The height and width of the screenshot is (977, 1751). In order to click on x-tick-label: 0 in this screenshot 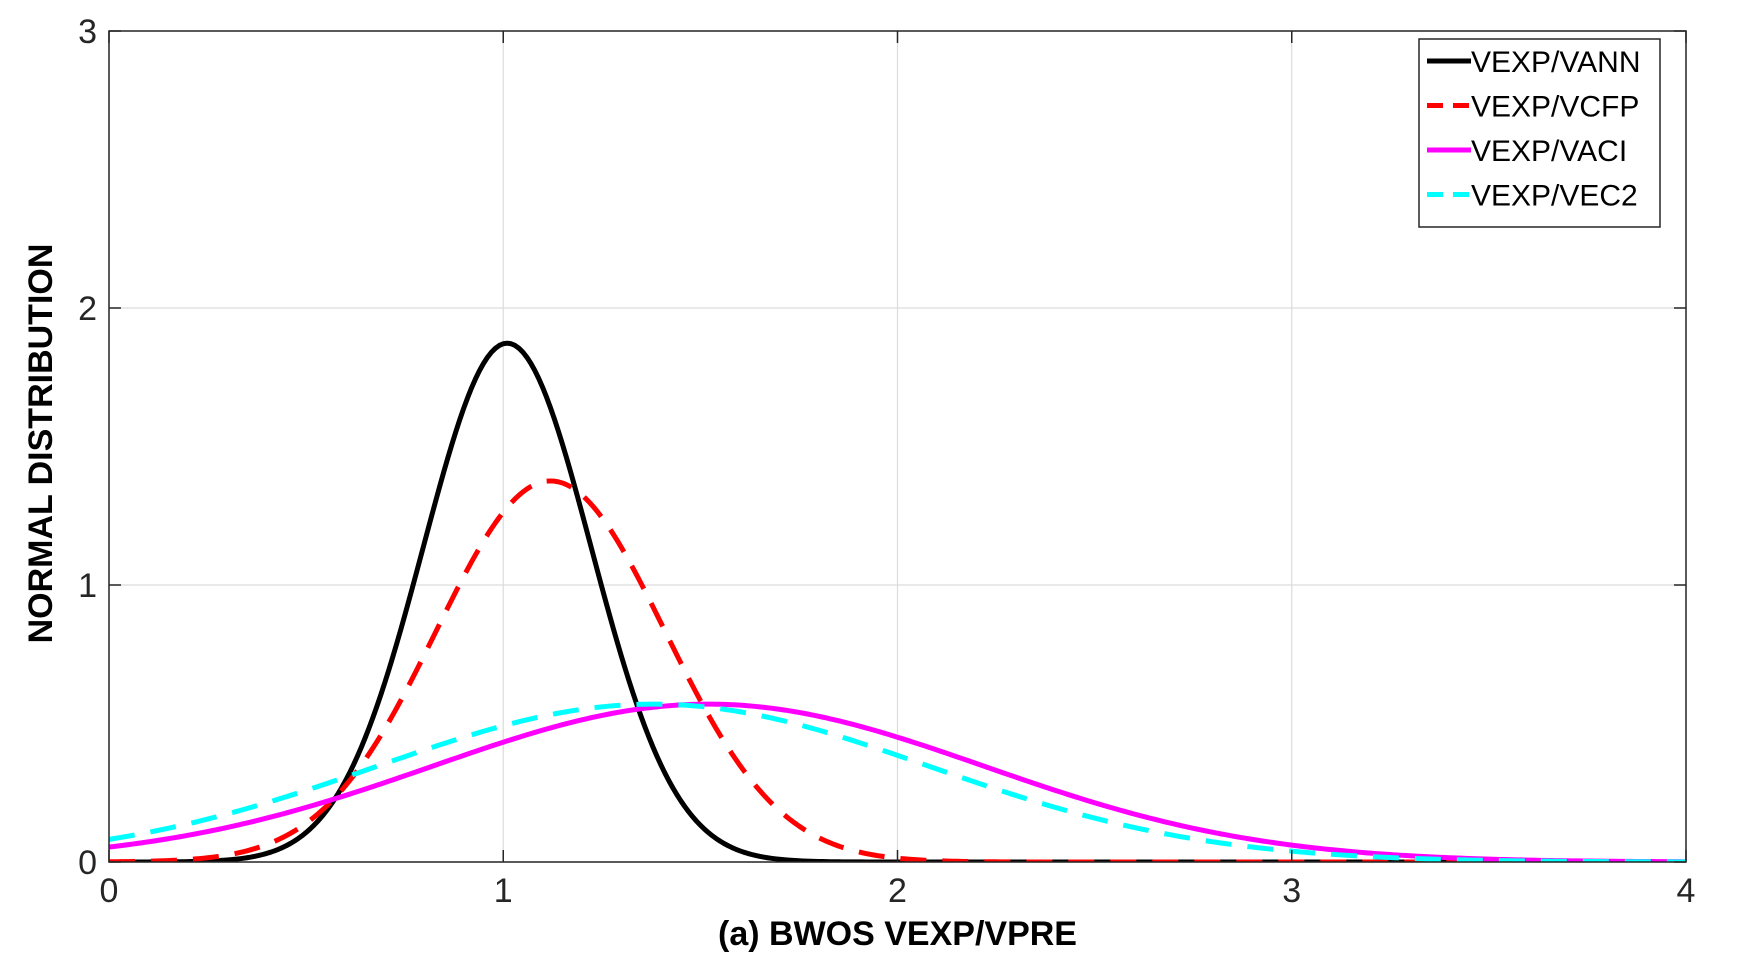, I will do `click(109, 891)`.